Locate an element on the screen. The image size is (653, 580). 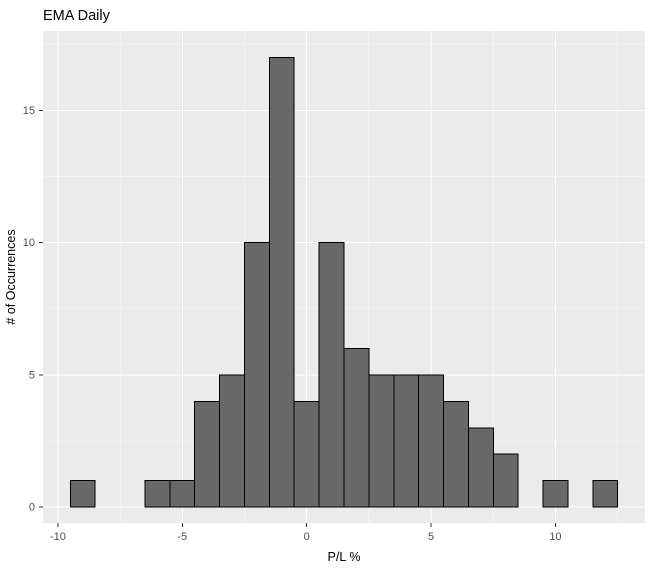
chart-title: EMA Daily is located at coordinates (77, 16).